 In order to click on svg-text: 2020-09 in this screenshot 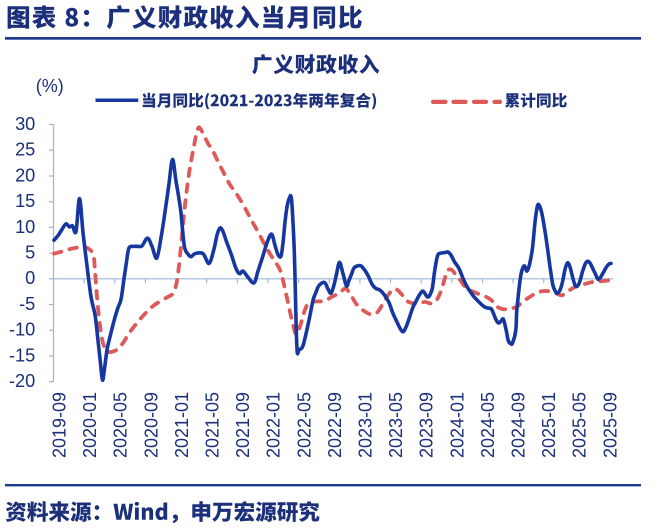, I will do `click(151, 425)`.